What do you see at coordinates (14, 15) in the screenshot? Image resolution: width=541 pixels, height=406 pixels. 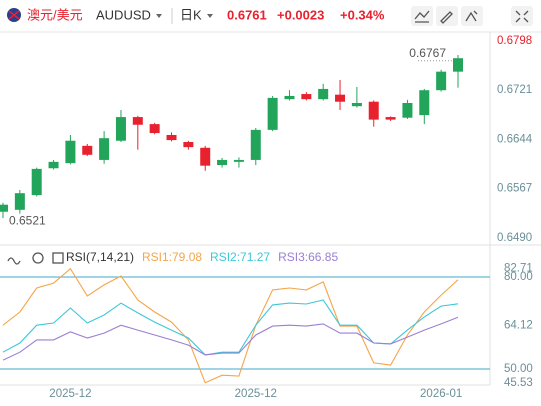 I see `flag-cross` at bounding box center [14, 15].